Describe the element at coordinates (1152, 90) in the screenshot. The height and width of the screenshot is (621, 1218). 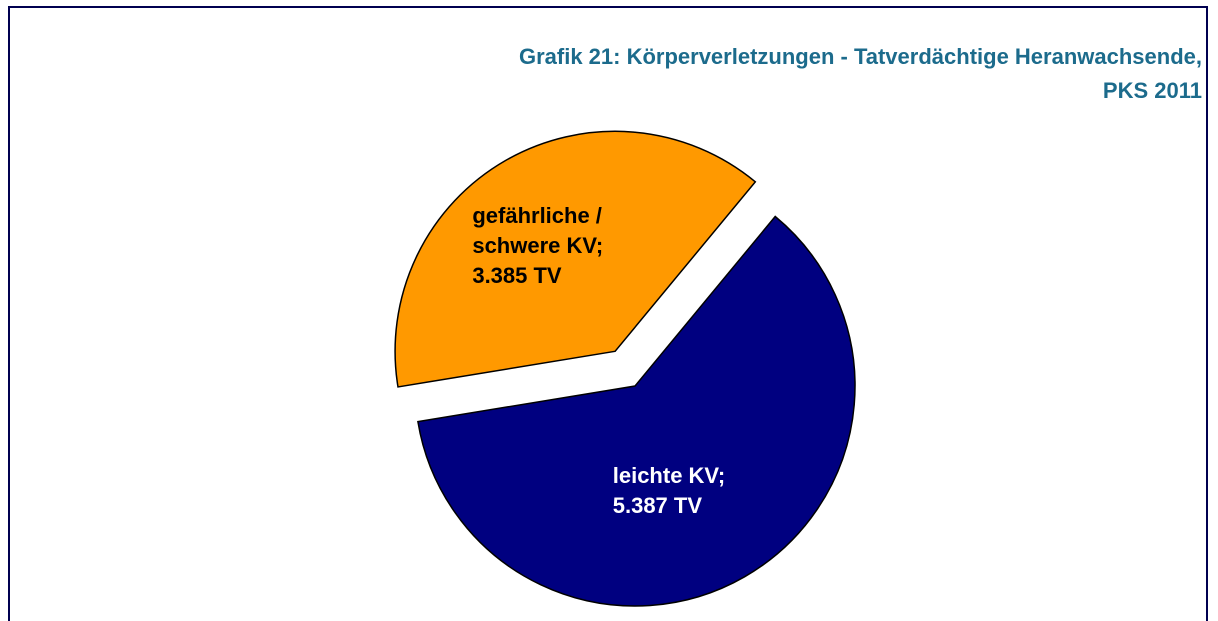
I see `chart-subtitle: PKS 2011` at that location.